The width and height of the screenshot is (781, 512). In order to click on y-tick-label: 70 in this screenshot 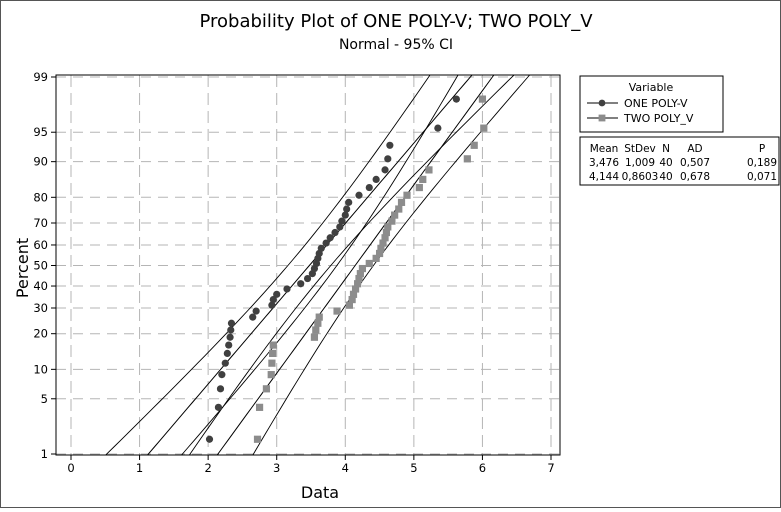, I will do `click(40, 223)`.